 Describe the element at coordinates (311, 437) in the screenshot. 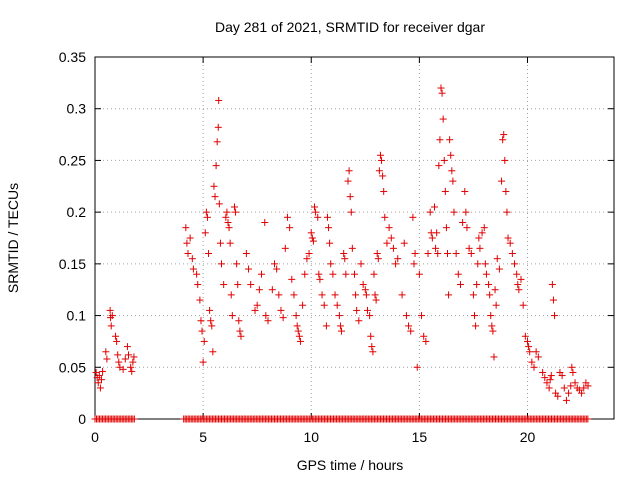

I see `x-tick-label: 10` at that location.